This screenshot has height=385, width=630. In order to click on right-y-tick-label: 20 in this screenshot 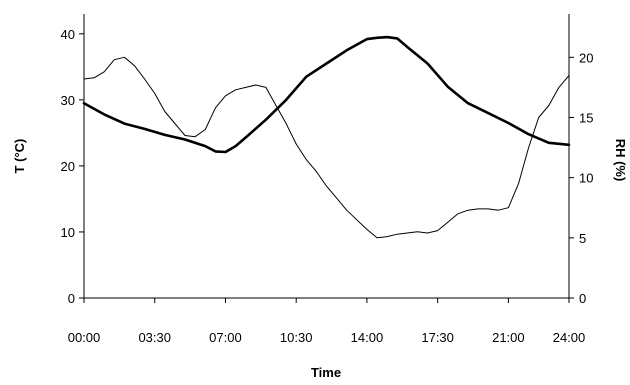, I will do `click(586, 57)`.